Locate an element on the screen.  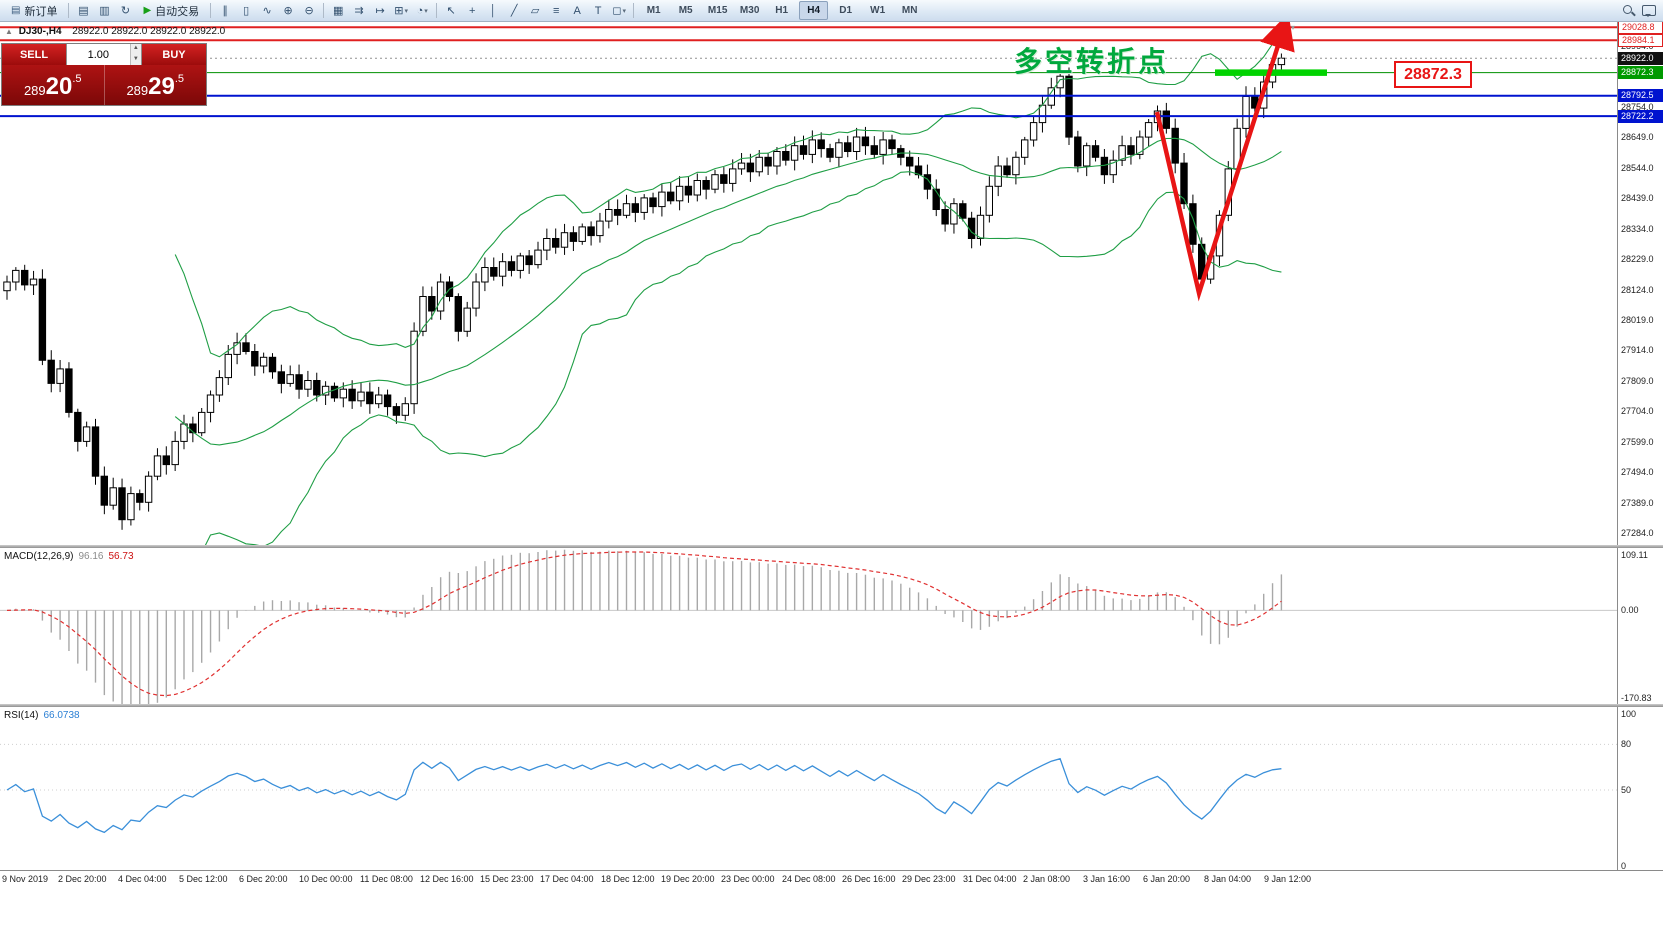
volume-field: ▲ ▼ is located at coordinates (104, 54).